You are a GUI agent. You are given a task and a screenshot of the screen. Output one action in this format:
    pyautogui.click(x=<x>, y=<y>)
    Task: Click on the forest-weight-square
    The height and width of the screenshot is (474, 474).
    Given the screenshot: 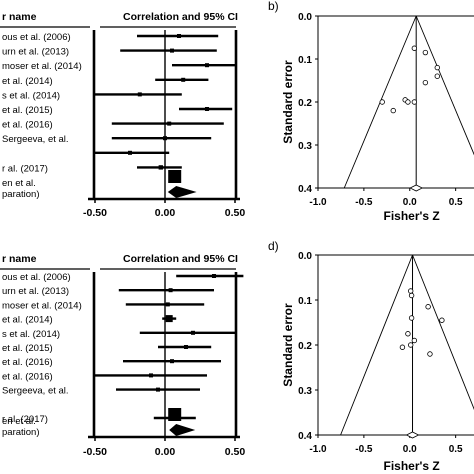 What is the action you would take?
    pyautogui.click(x=175, y=176)
    